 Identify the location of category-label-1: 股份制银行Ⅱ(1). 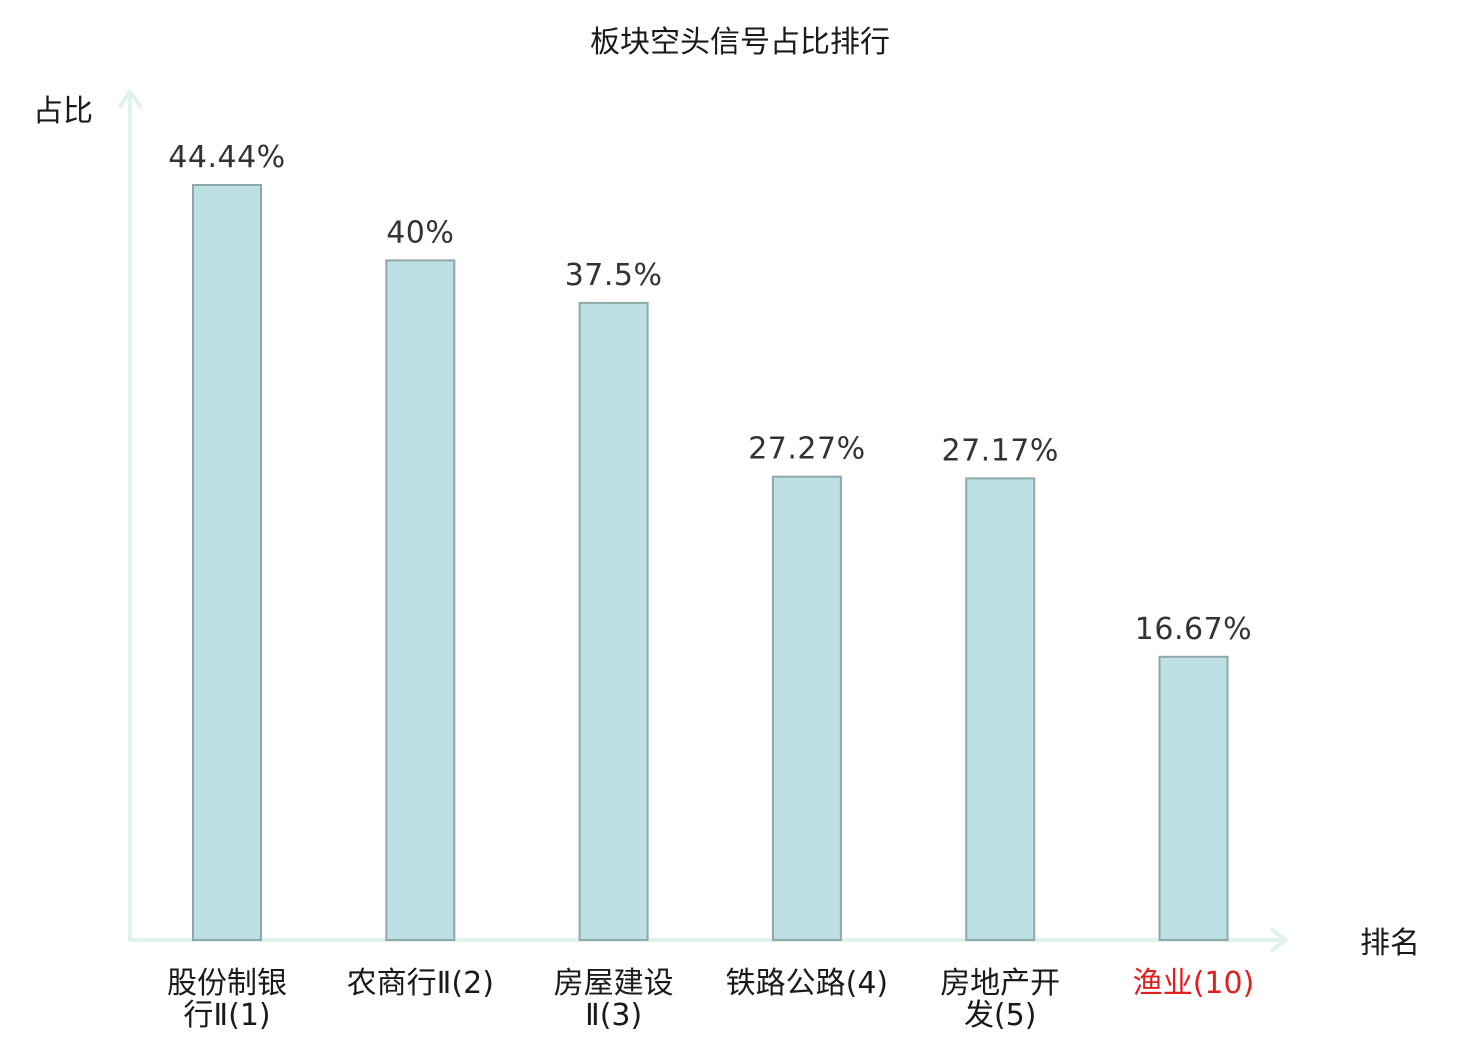
(227, 999).